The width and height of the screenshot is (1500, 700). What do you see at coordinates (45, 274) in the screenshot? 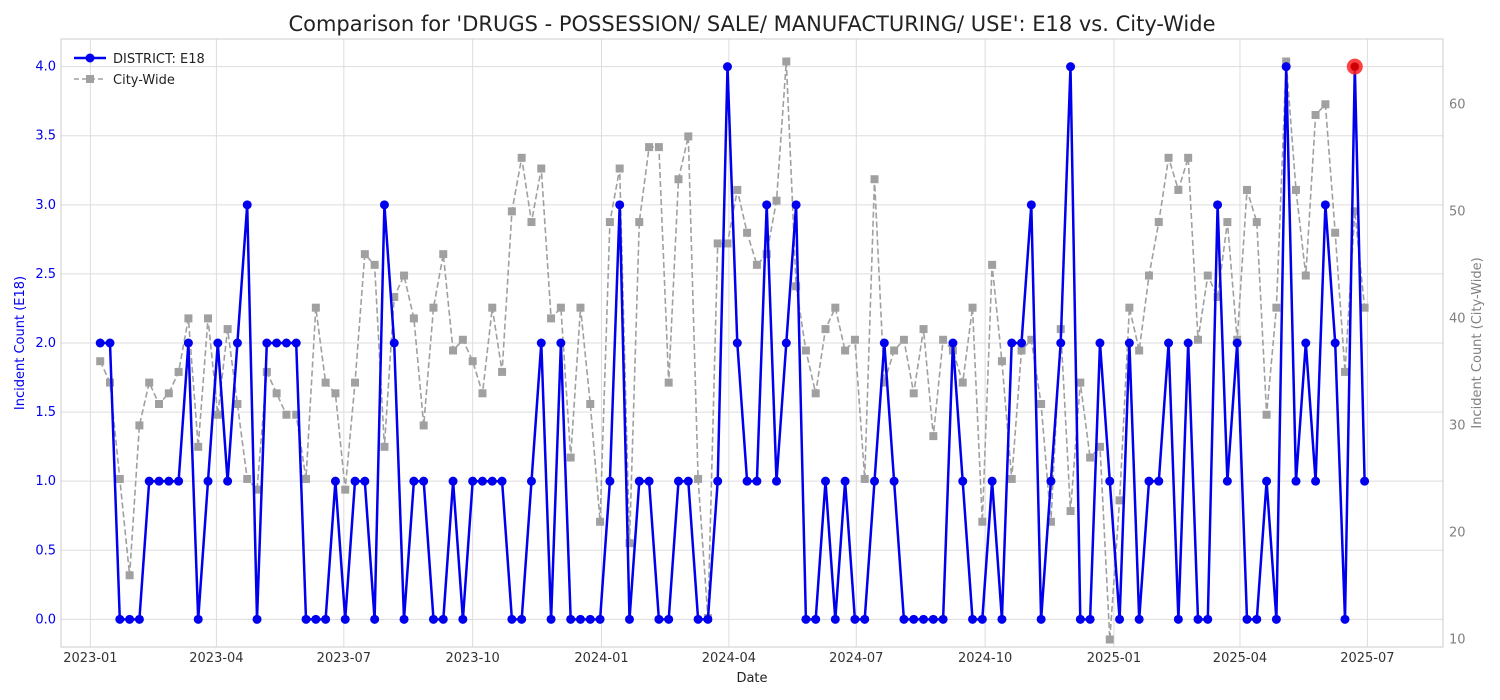
I see `left-y-tick-label: 2.5` at bounding box center [45, 274].